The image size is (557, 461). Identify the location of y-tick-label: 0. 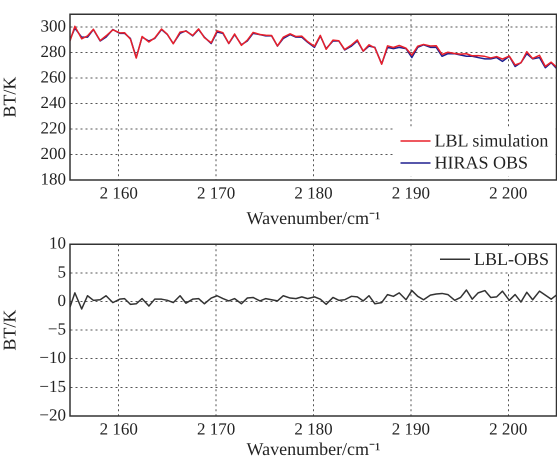
(62, 300).